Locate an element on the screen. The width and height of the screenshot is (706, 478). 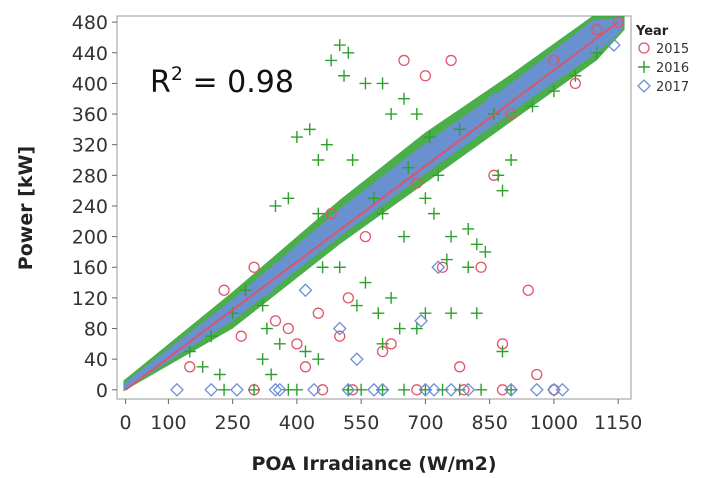
x-axis-title: POA Irradiance (W/m2) is located at coordinates (373, 464).